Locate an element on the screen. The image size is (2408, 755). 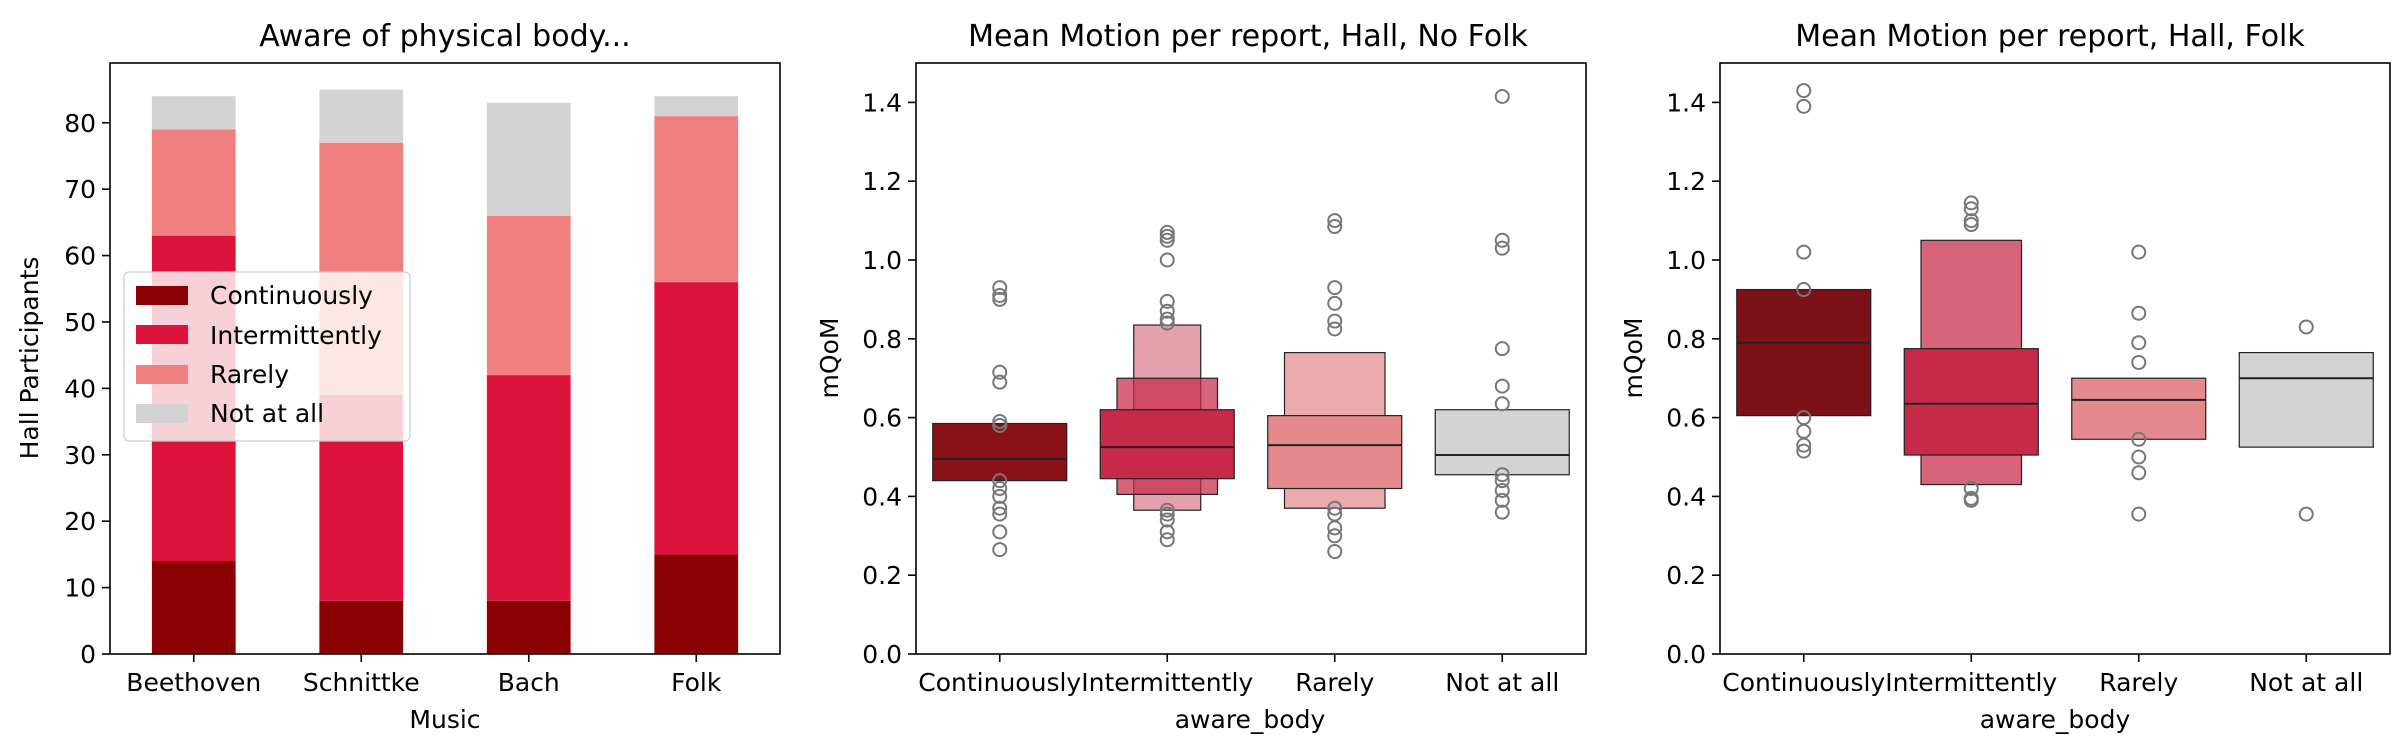
x-tick-label-continuously: Continuously is located at coordinates (1803, 682).